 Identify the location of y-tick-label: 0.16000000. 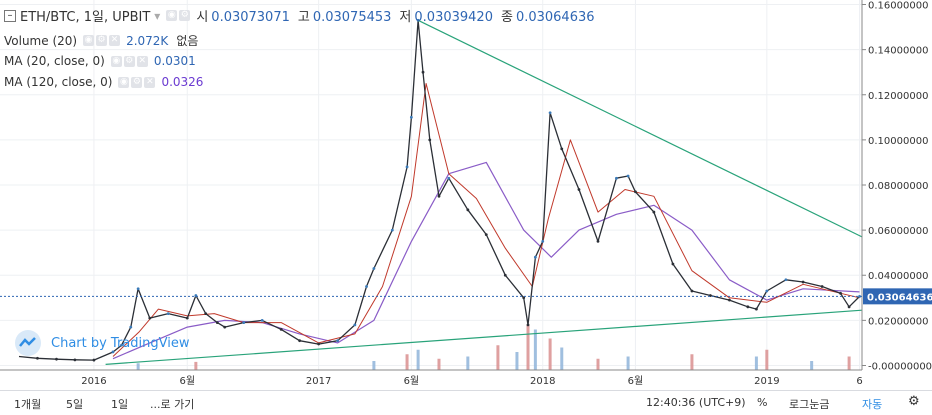
(898, 6).